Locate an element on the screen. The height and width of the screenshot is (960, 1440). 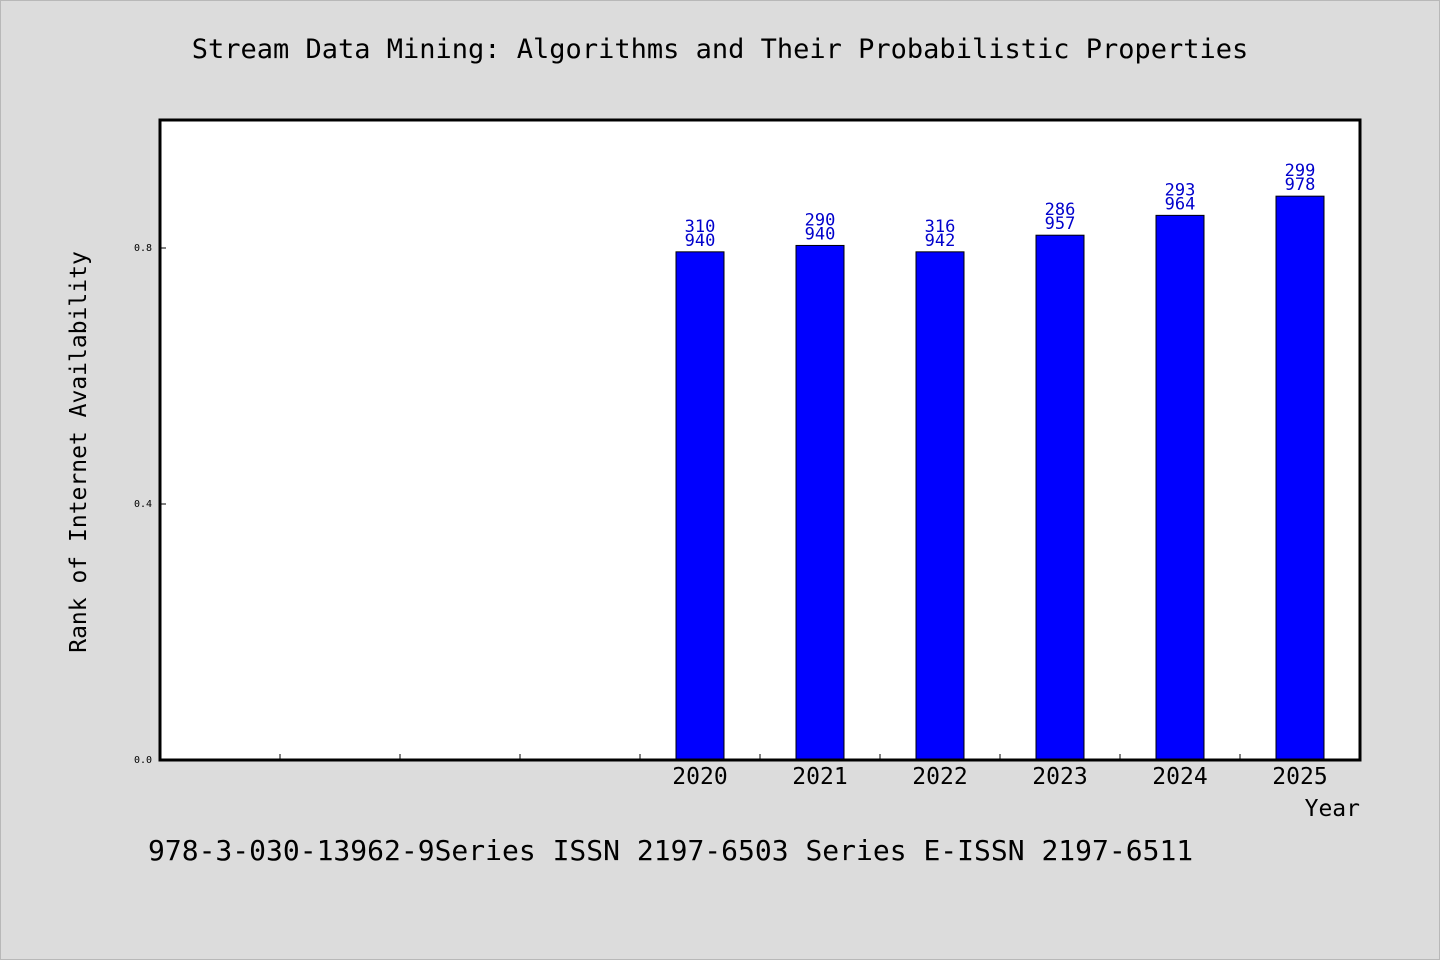
x-tick-label: 2021 is located at coordinates (819, 777).